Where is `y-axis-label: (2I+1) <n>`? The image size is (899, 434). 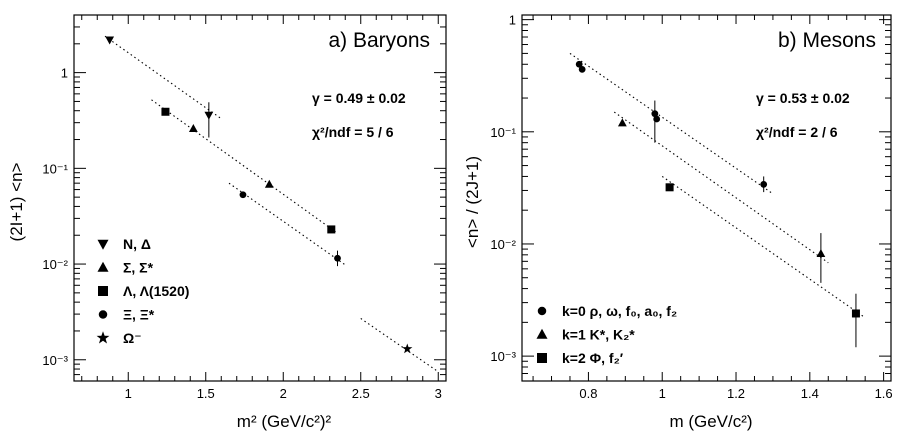
y-axis-label: (2I+1) <n> is located at coordinates (16, 201).